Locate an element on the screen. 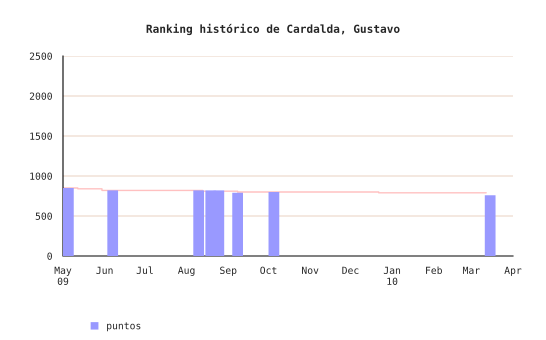 Image resolution: width=546 pixels, height=340 pixels. x-tick-label: Jul is located at coordinates (144, 270).